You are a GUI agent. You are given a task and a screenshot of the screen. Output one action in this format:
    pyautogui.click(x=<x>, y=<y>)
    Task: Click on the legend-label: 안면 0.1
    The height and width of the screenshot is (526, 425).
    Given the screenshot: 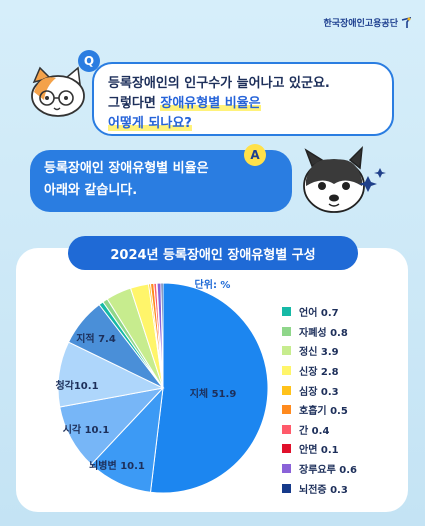 What is the action you would take?
    pyautogui.click(x=319, y=451)
    